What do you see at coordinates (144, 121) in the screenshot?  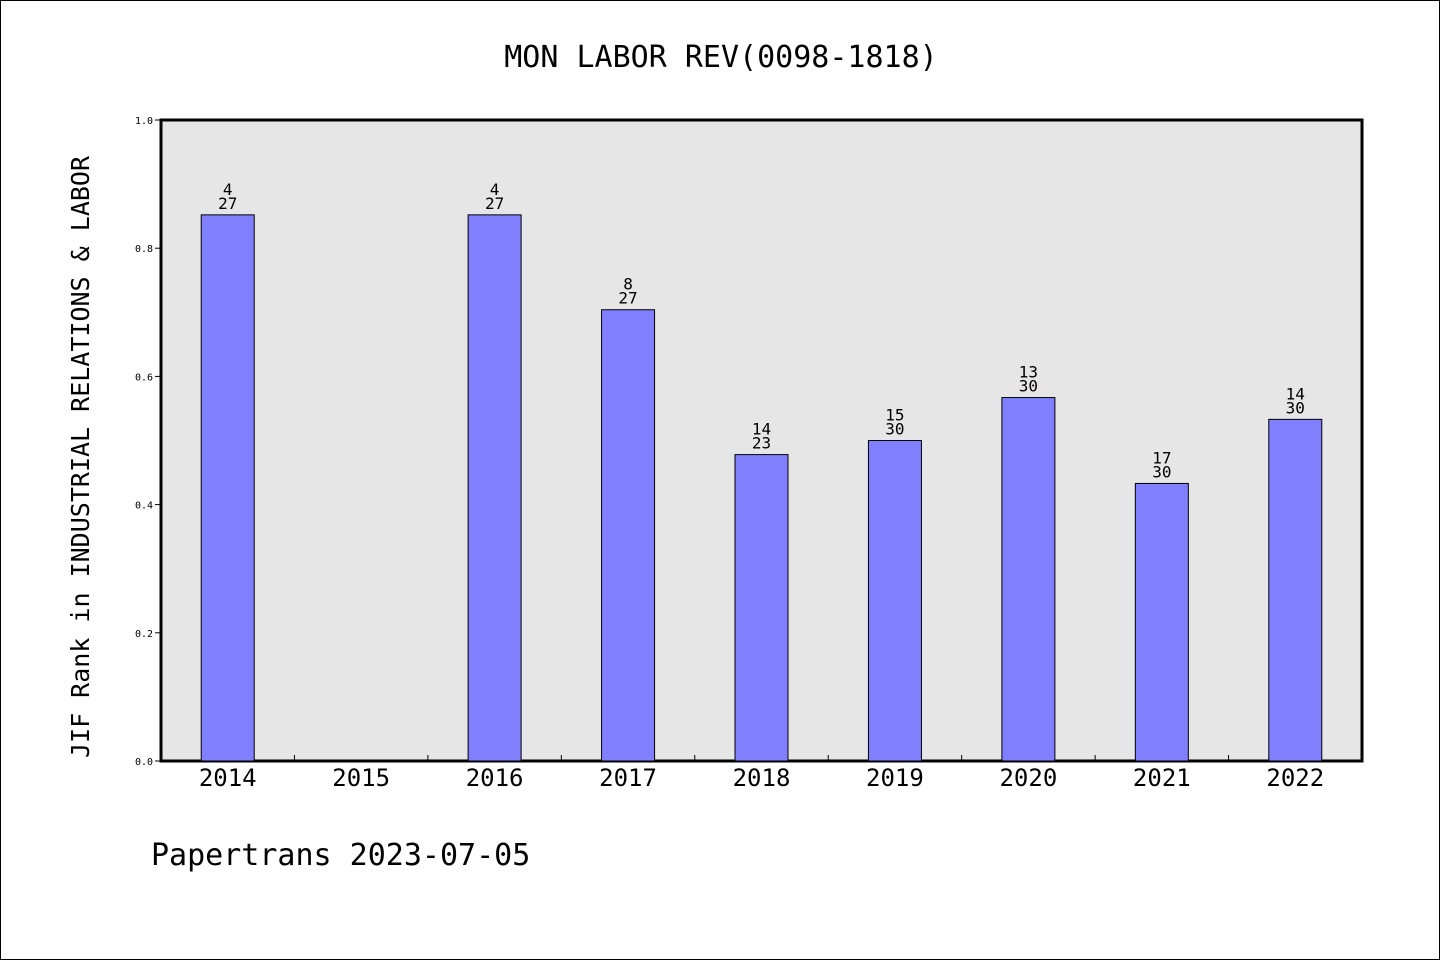 I see `y-tick-label: 1.0` at bounding box center [144, 121].